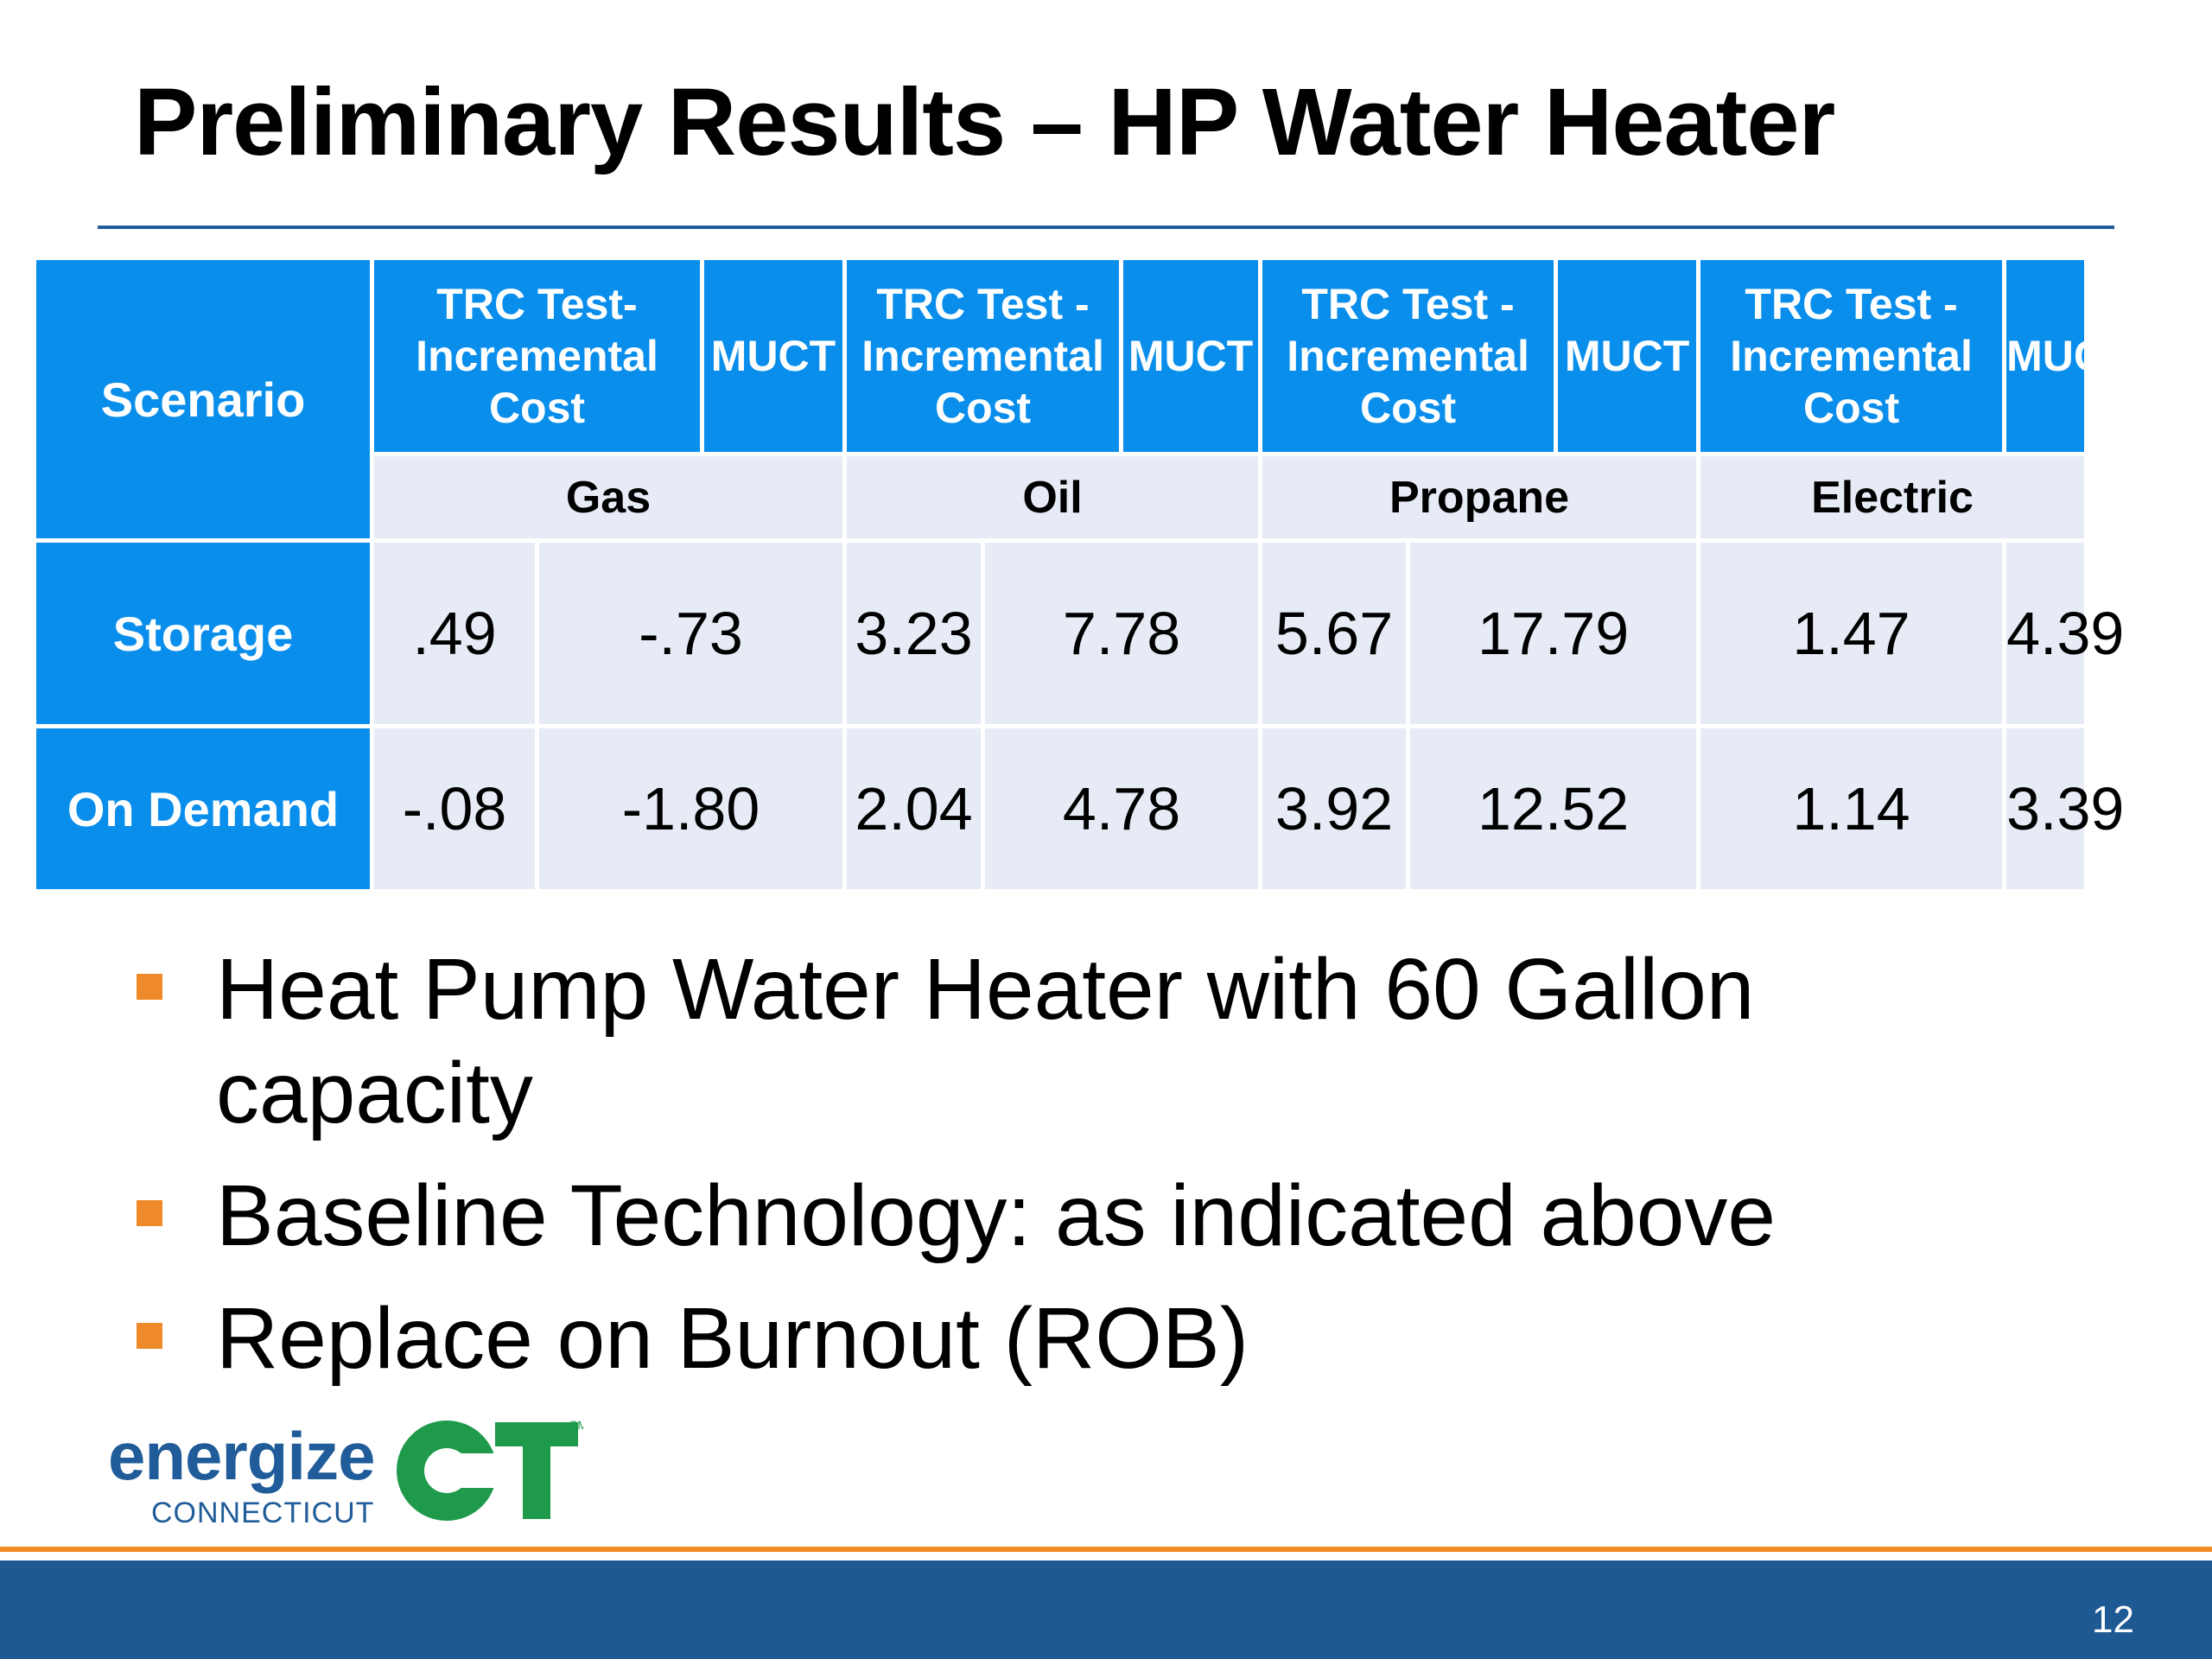 Image resolution: width=2212 pixels, height=1659 pixels. I want to click on bullet-item: Baseline Technology: as indicated above, so click(994, 1216).